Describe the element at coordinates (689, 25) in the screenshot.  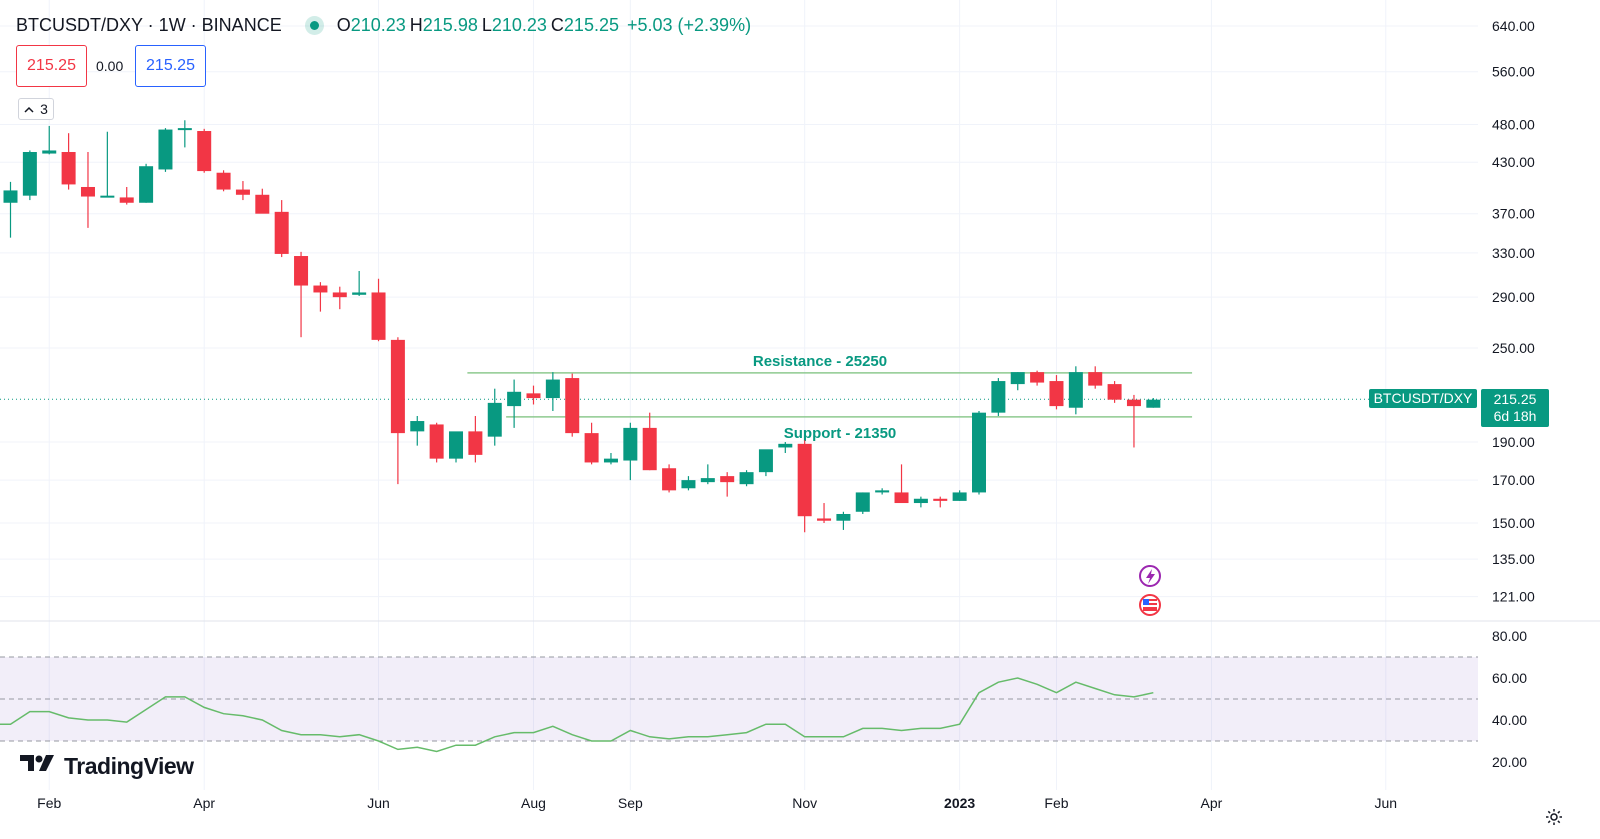
I see `change-value: +5.03 (+2.39%)` at that location.